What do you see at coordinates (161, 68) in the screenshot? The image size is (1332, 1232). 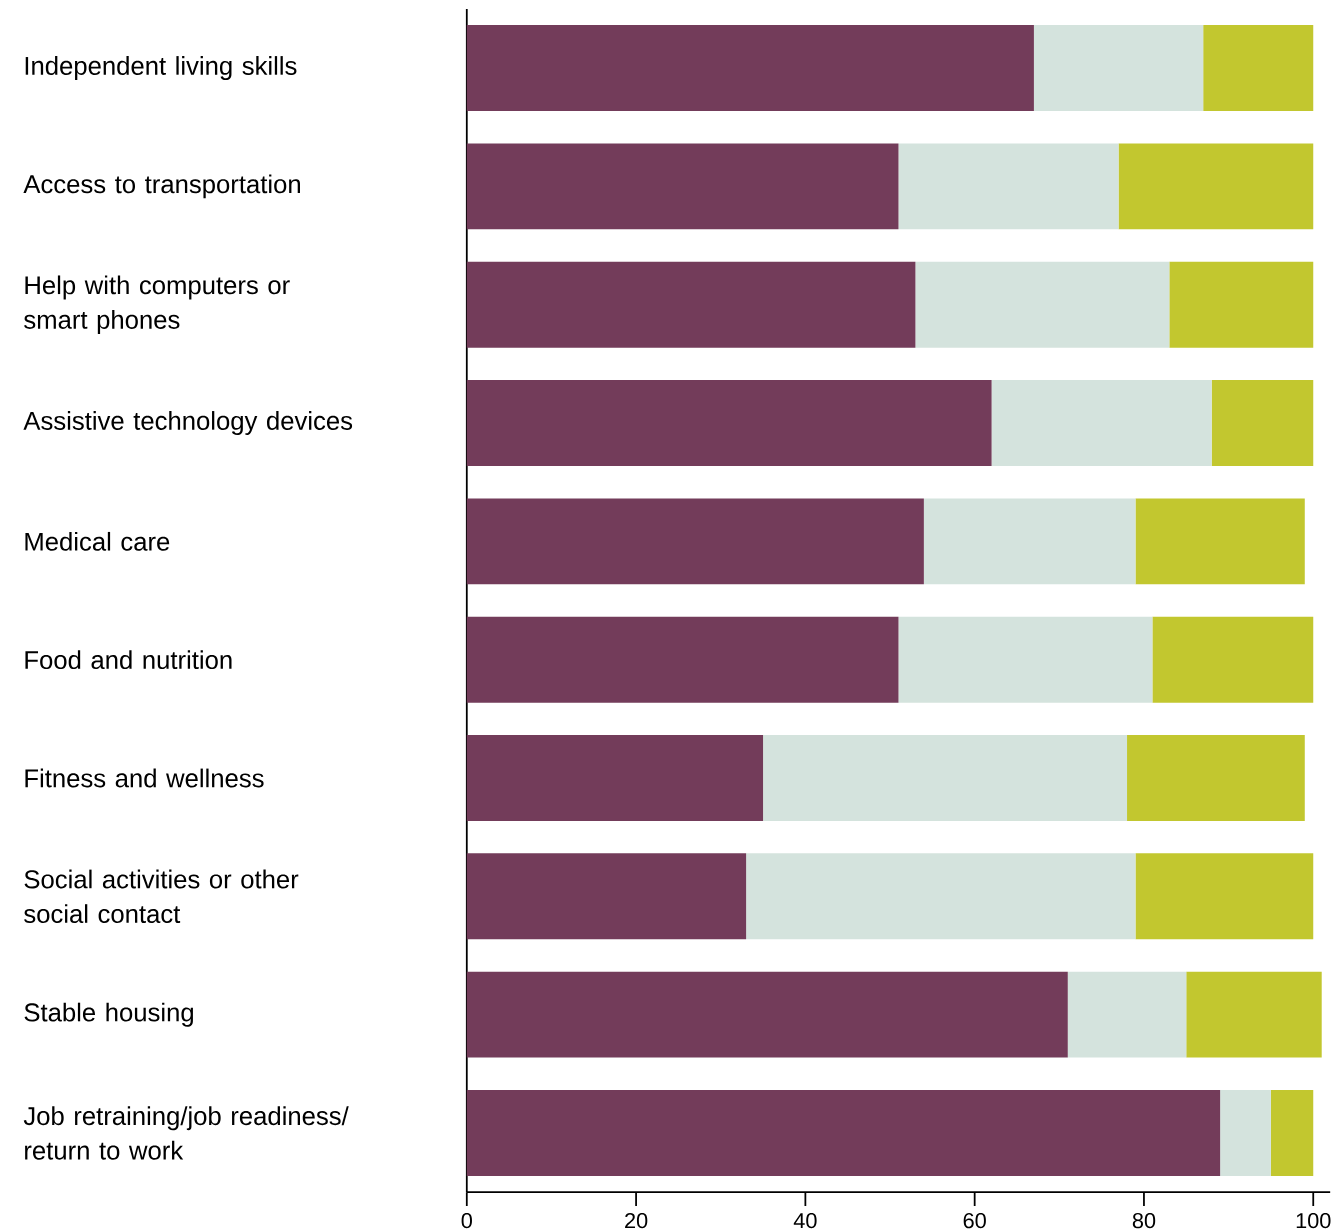 I see `y-tick-label: Independent living skills` at bounding box center [161, 68].